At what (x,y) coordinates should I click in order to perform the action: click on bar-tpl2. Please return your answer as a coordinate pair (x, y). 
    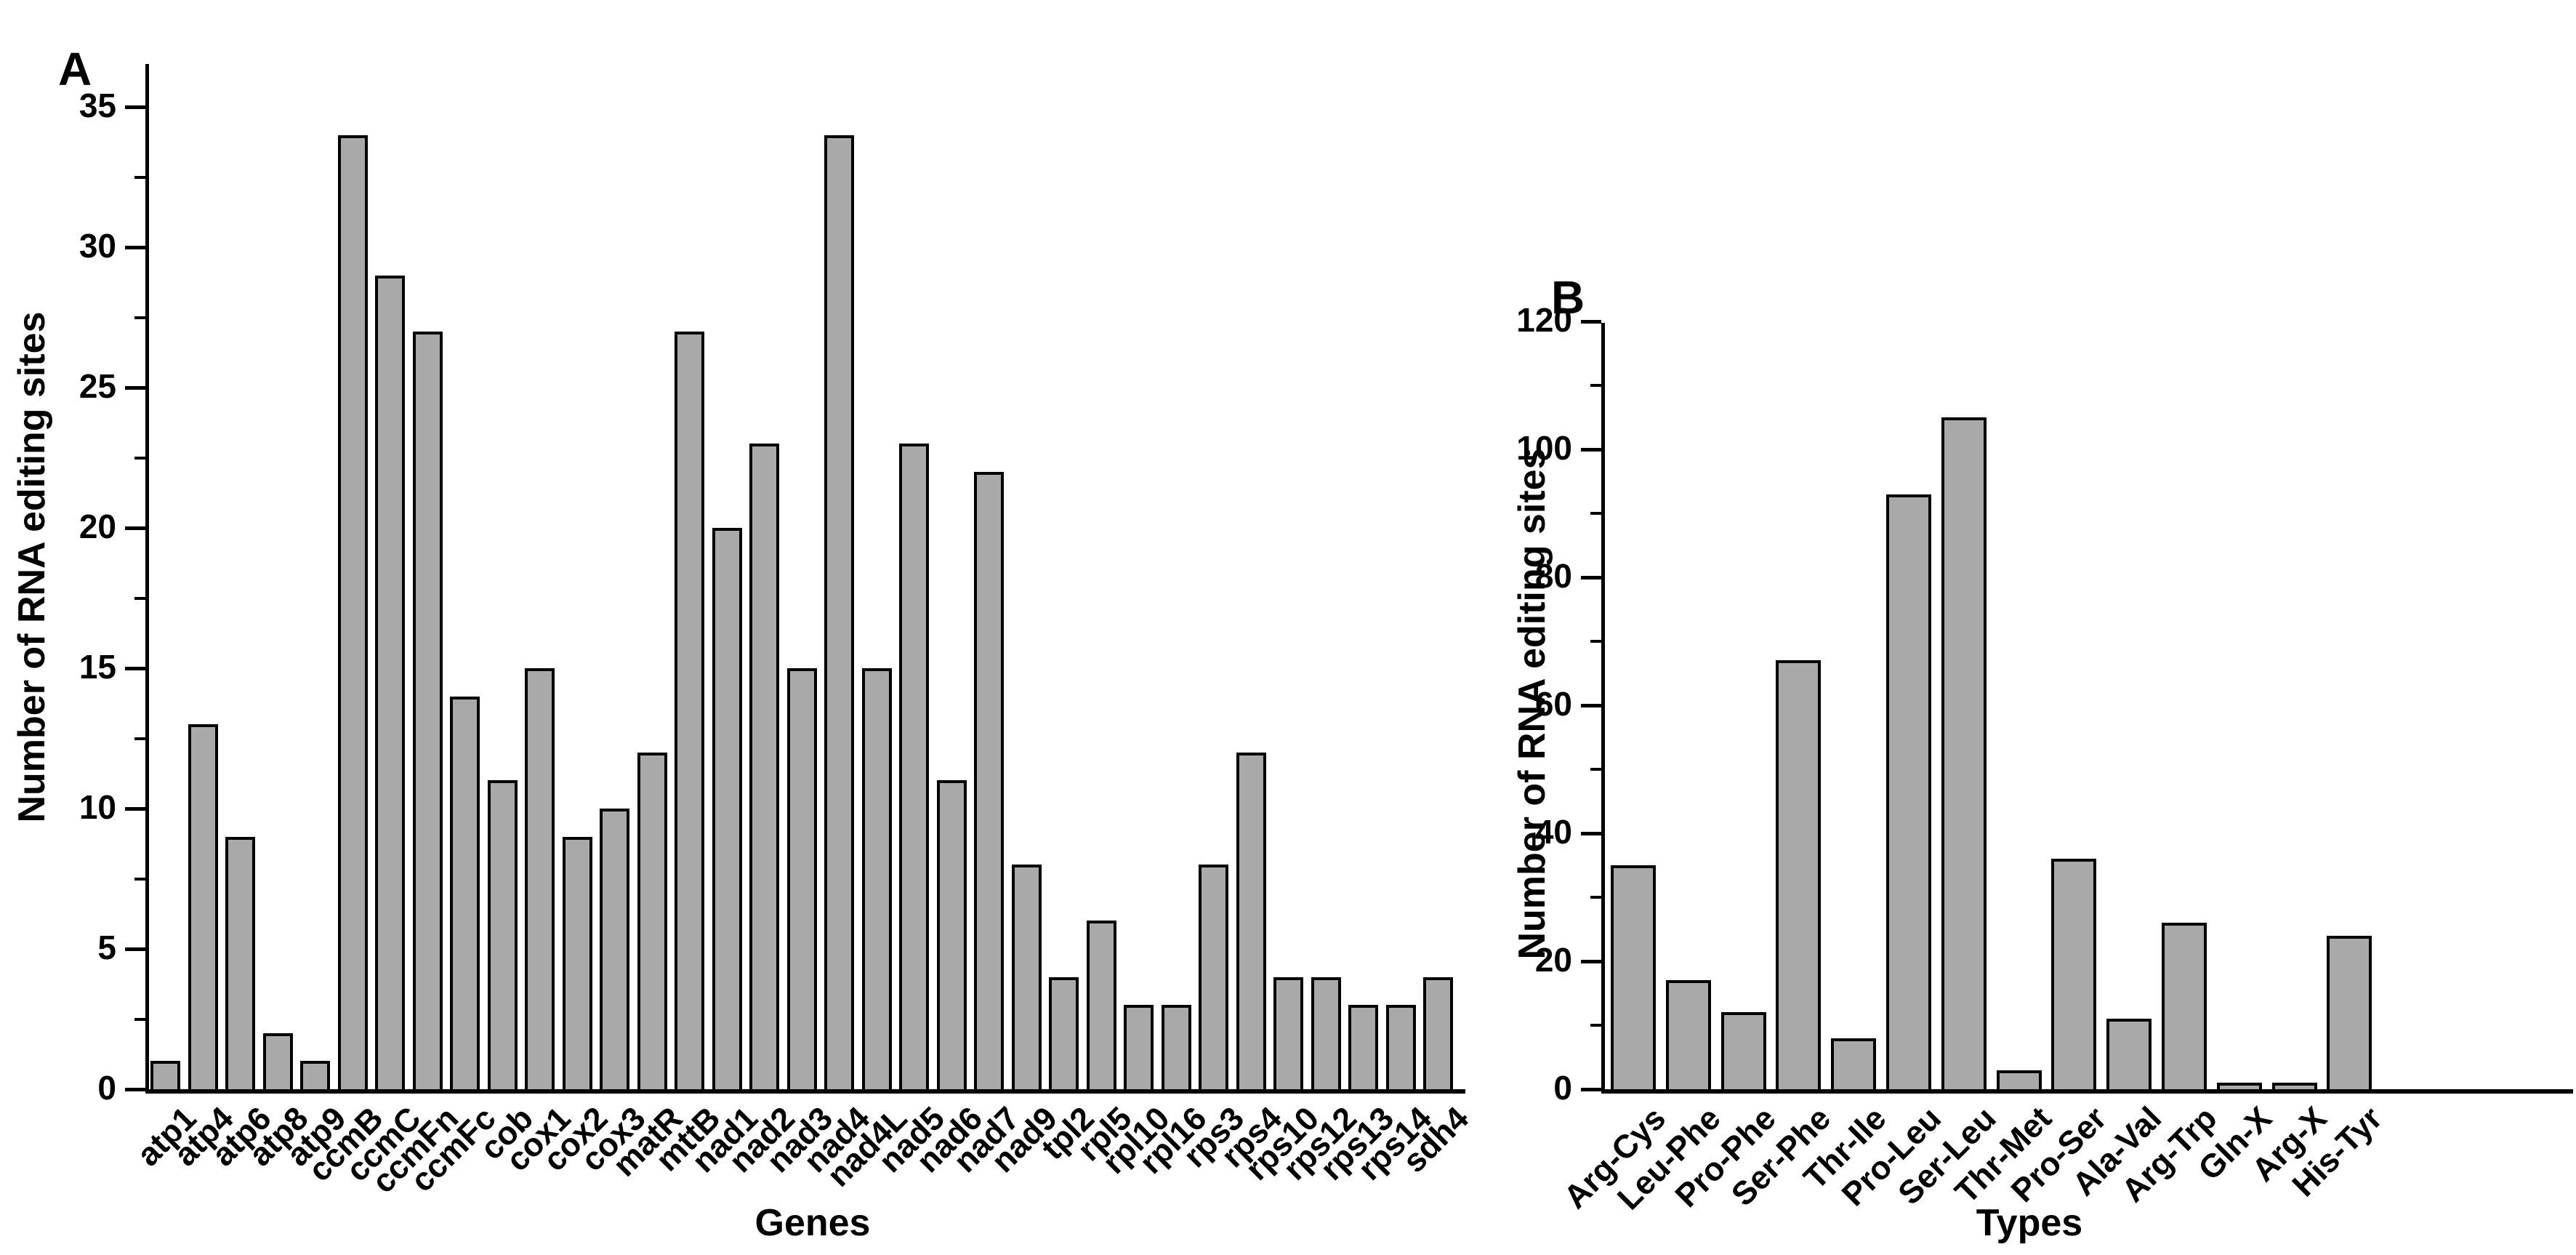
    Looking at the image, I should click on (1064, 1034).